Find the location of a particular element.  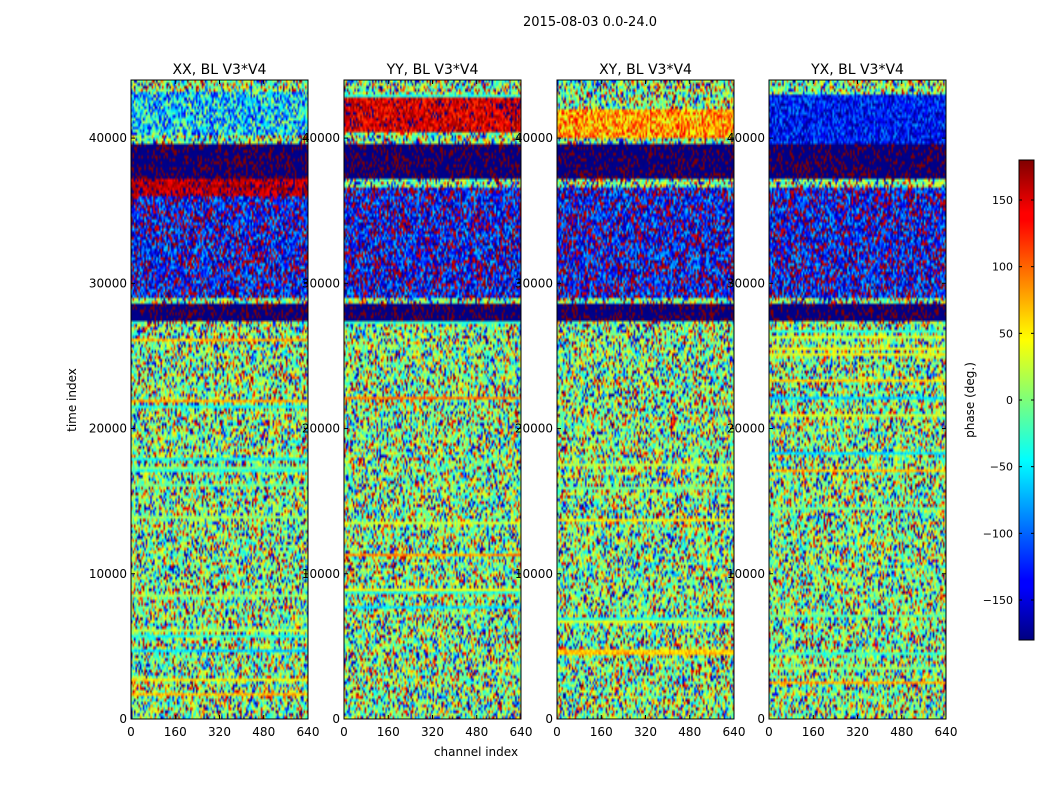

y-axis-label: time index is located at coordinates (72, 400).